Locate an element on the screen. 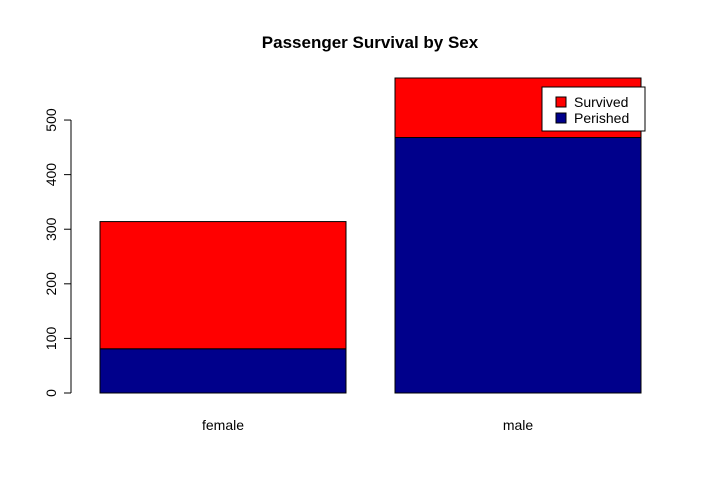  legend-label: Perished is located at coordinates (601, 118).